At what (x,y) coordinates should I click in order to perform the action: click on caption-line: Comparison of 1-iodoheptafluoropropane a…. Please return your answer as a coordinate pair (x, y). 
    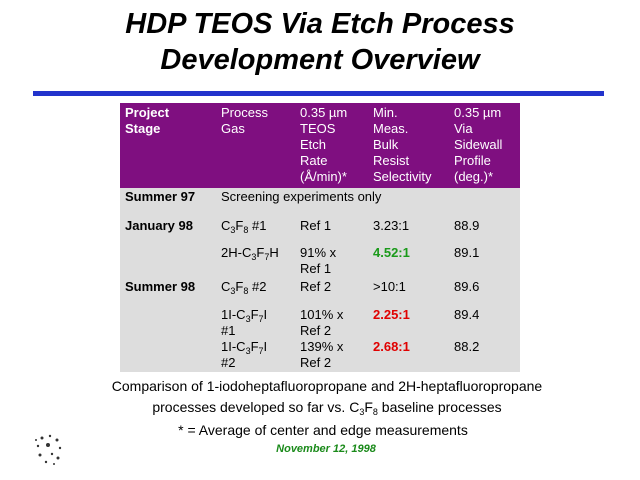
    Looking at the image, I should click on (327, 386).